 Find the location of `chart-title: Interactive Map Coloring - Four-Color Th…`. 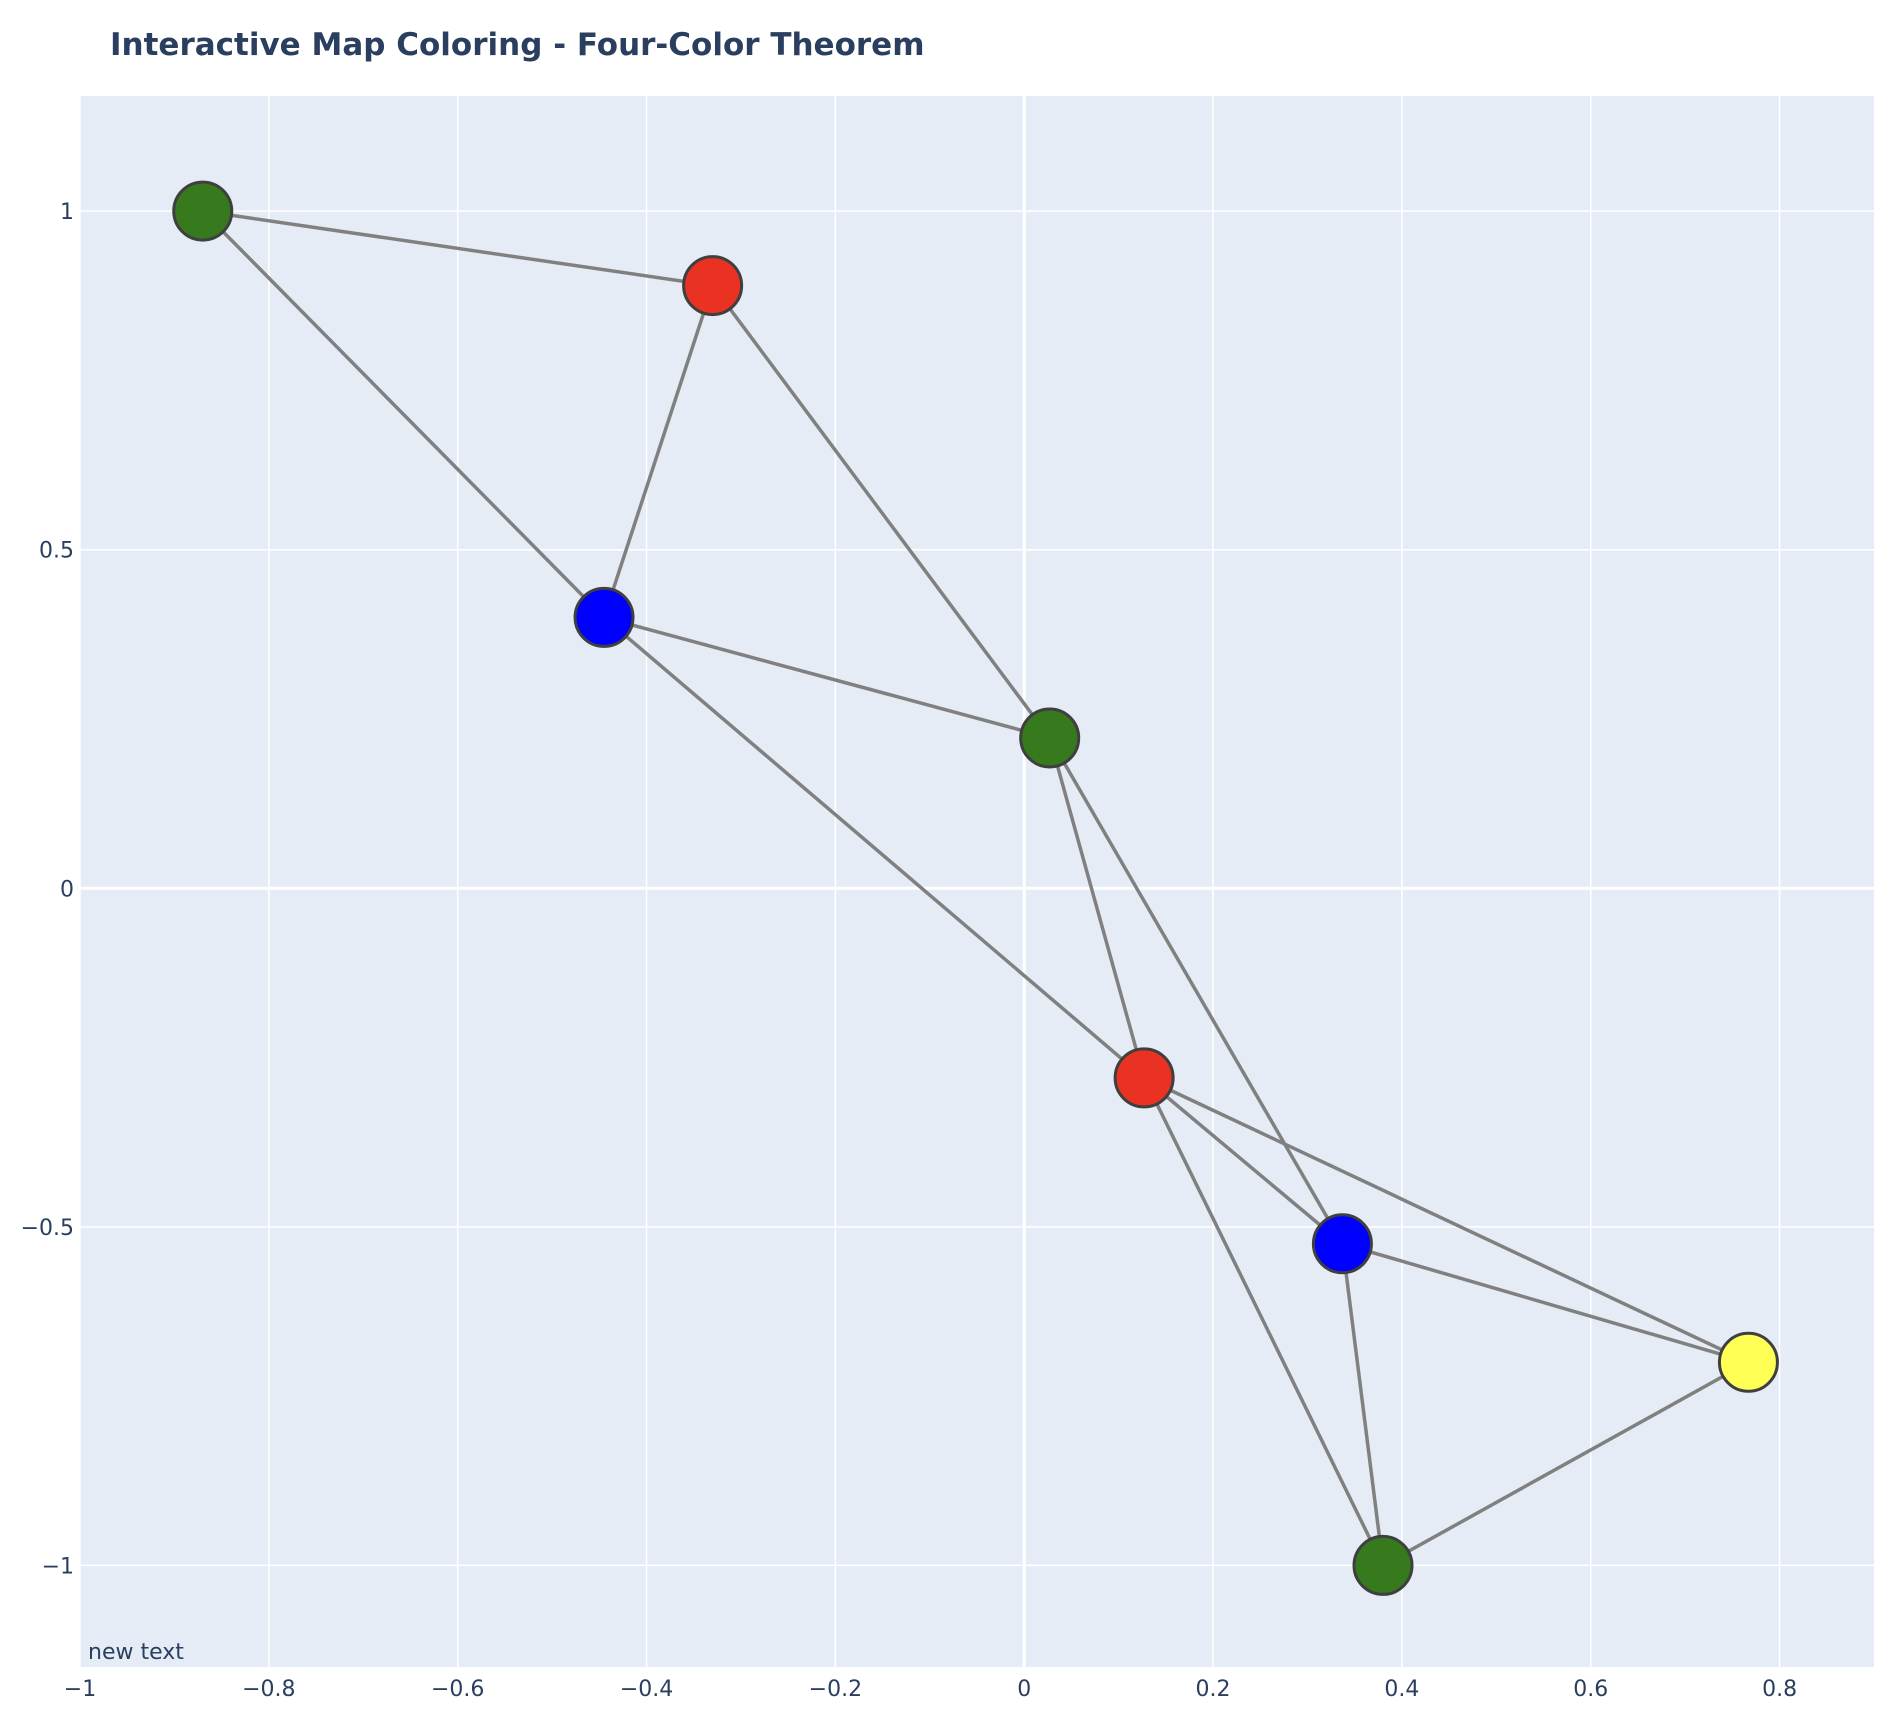

chart-title: Interactive Map Coloring - Four-Color Th… is located at coordinates (517, 45).